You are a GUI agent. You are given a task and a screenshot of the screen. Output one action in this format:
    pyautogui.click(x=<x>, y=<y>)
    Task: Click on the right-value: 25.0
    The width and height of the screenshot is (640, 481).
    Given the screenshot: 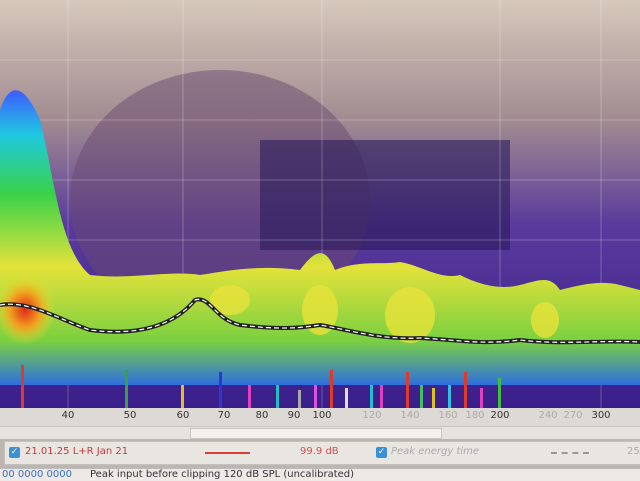 What is the action you would take?
    pyautogui.click(x=633, y=451)
    